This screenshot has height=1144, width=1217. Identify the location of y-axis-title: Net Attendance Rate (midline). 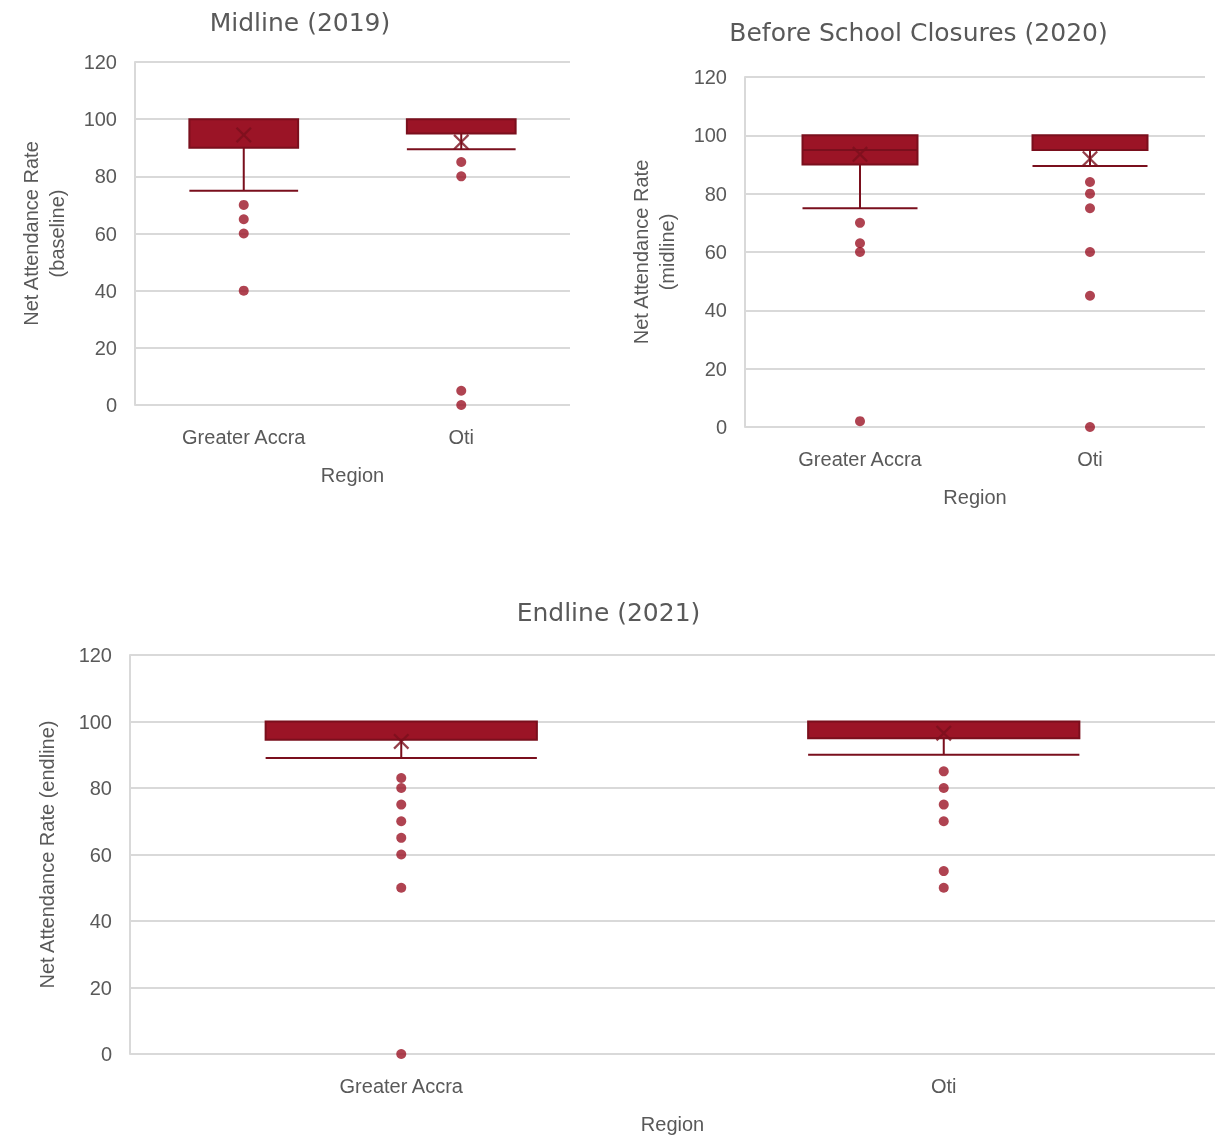
(654, 252).